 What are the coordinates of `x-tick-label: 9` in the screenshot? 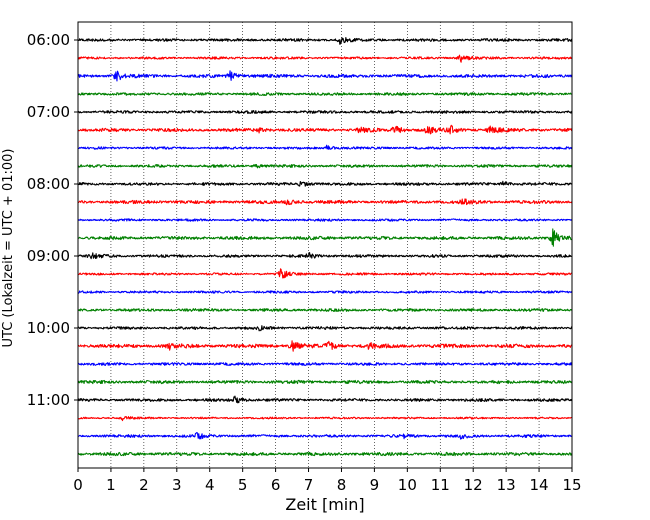 It's located at (375, 485).